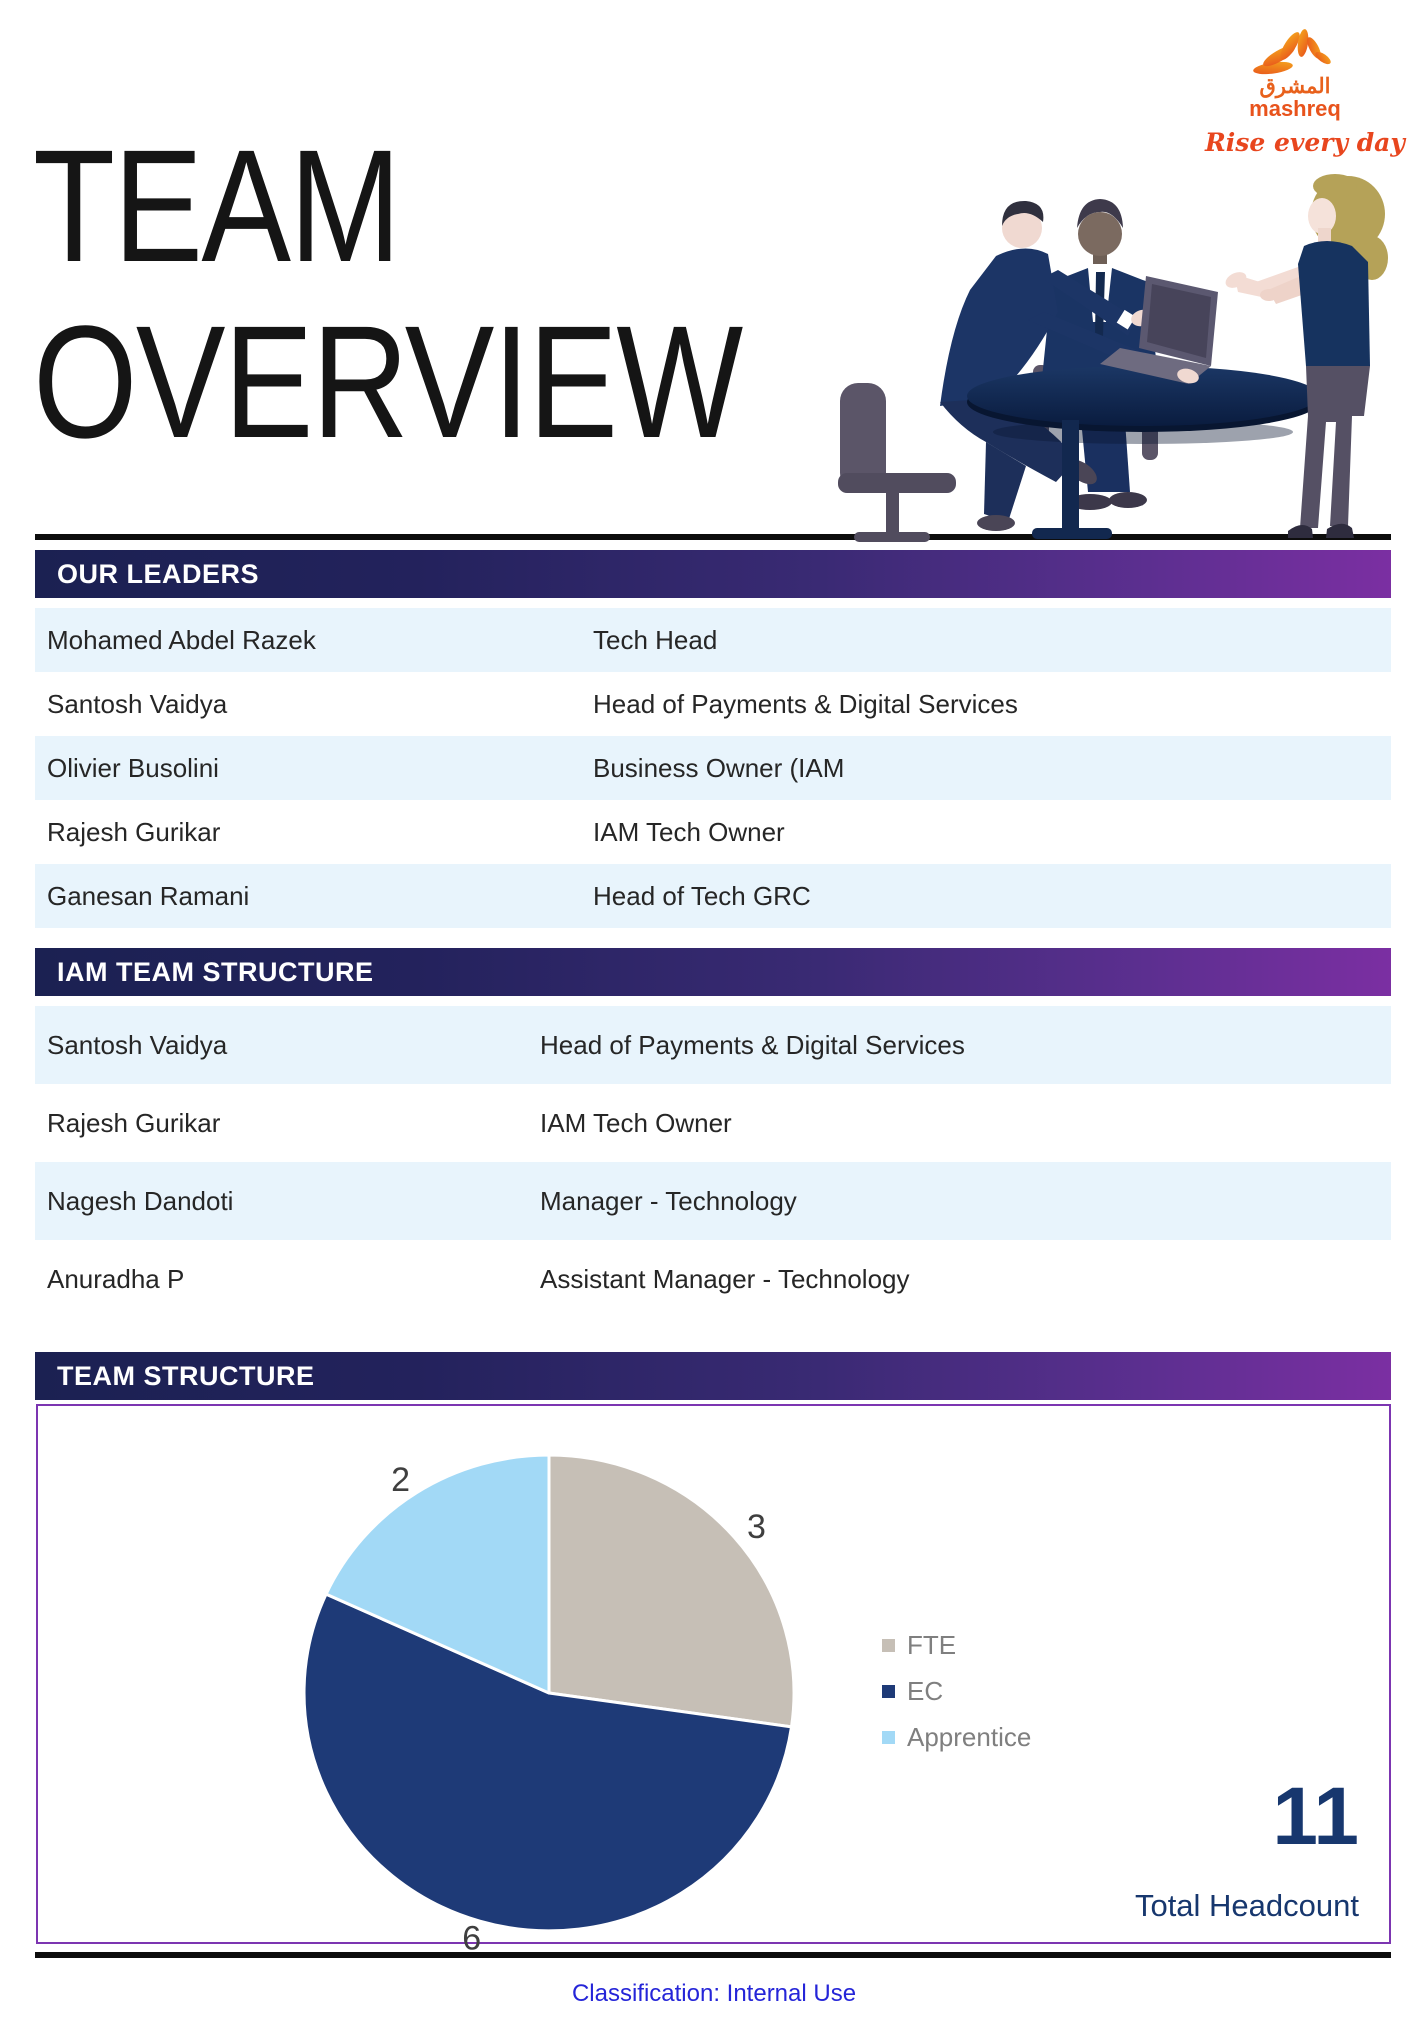 The width and height of the screenshot is (1428, 2028). I want to click on divider-line-top, so click(713, 537).